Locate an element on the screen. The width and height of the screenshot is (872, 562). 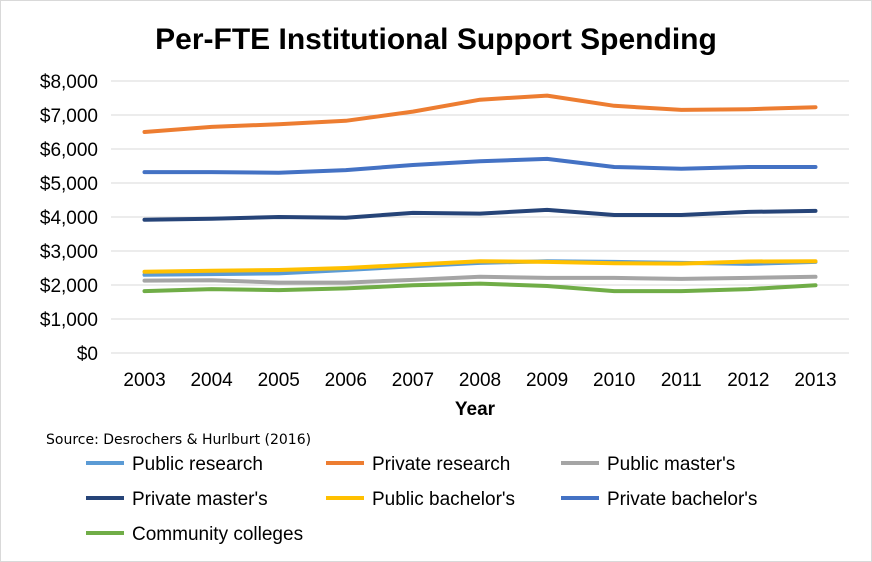
x-tick-label: 2004 is located at coordinates (211, 380).